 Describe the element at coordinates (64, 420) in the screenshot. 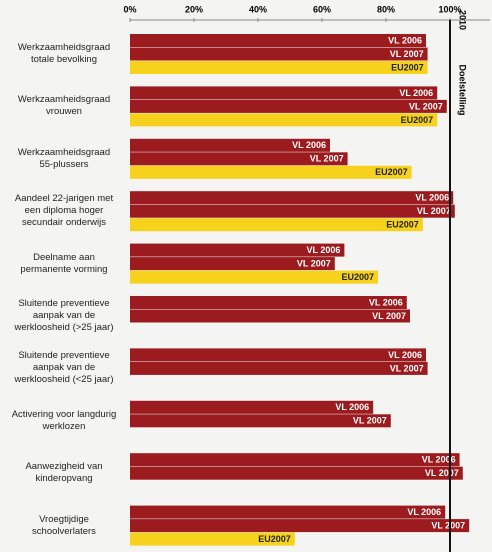

I see `category-label: Activering voor langdurig werklozen` at that location.